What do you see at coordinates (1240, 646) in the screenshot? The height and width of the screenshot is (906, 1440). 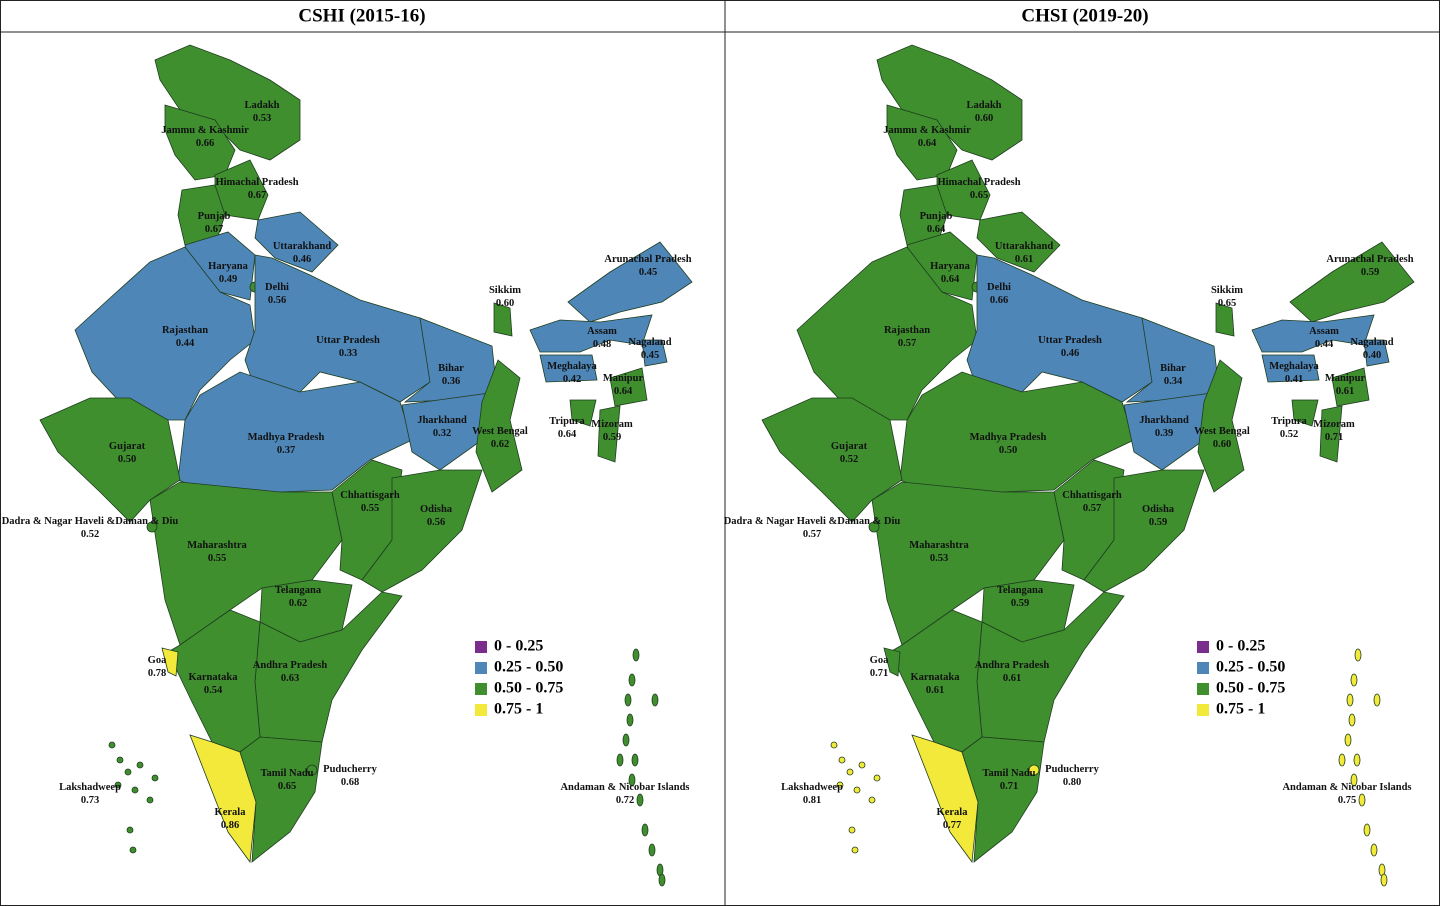 I see `legend-label: 0 - 0.25` at bounding box center [1240, 646].